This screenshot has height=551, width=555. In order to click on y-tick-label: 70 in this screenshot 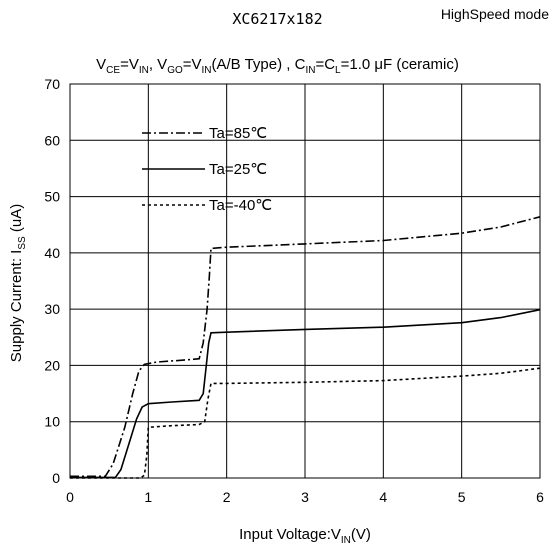, I will do `click(52, 84)`.